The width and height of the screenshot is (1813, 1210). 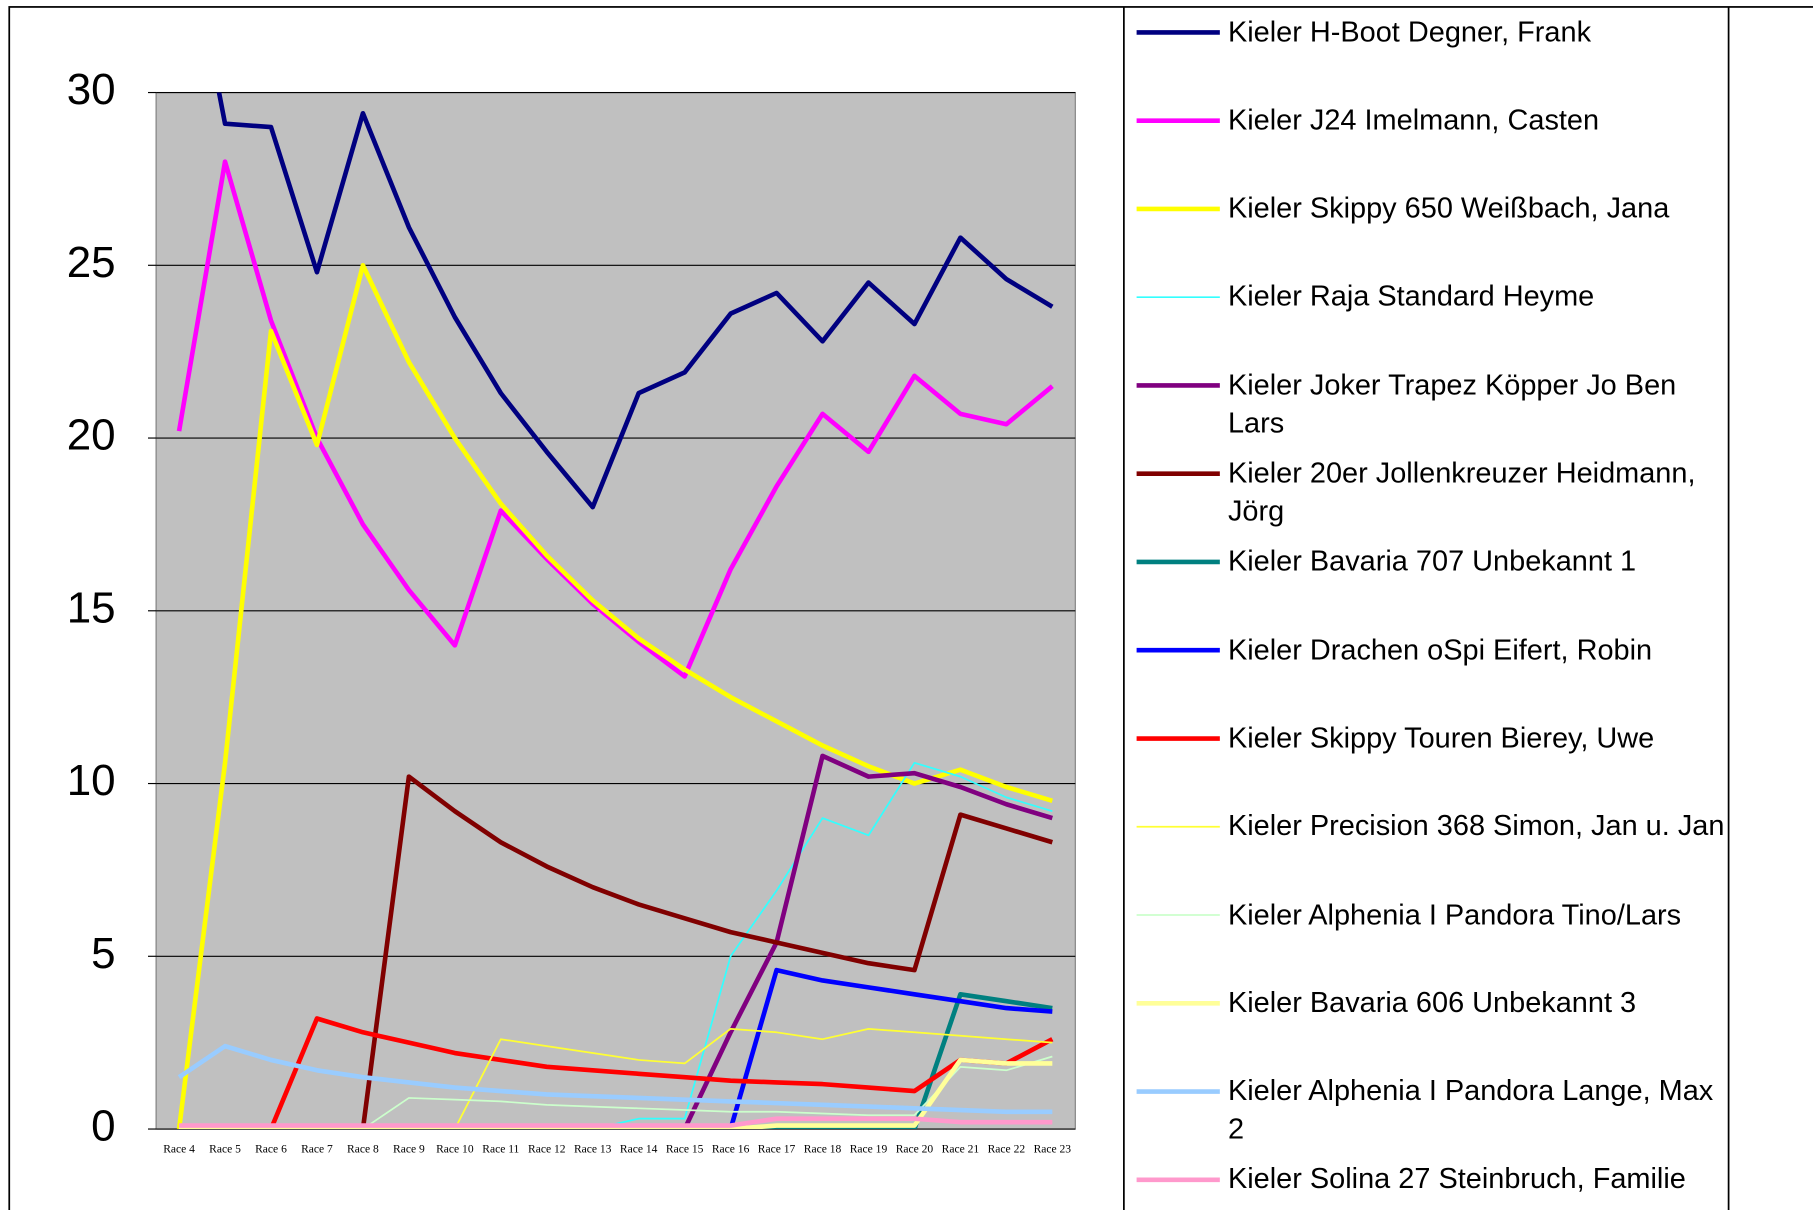 I want to click on x-tick-label: Race 7, so click(x=317, y=1149).